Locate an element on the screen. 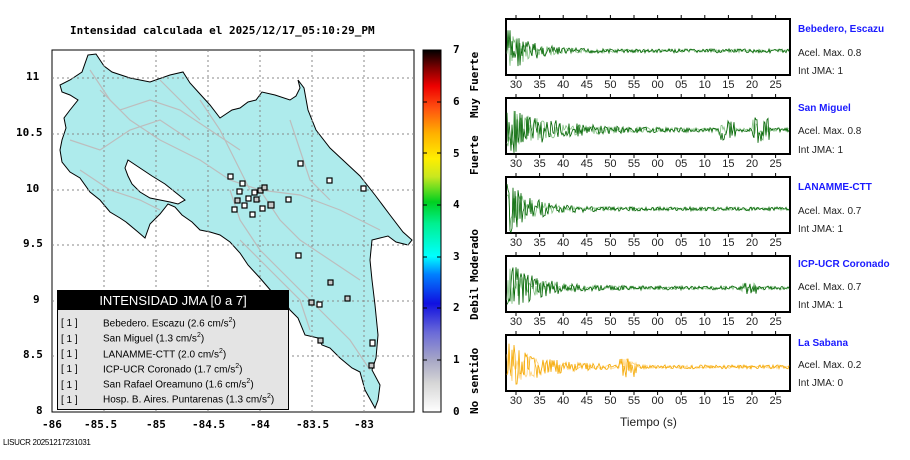  colorbar-tick: 0 is located at coordinates (456, 411).